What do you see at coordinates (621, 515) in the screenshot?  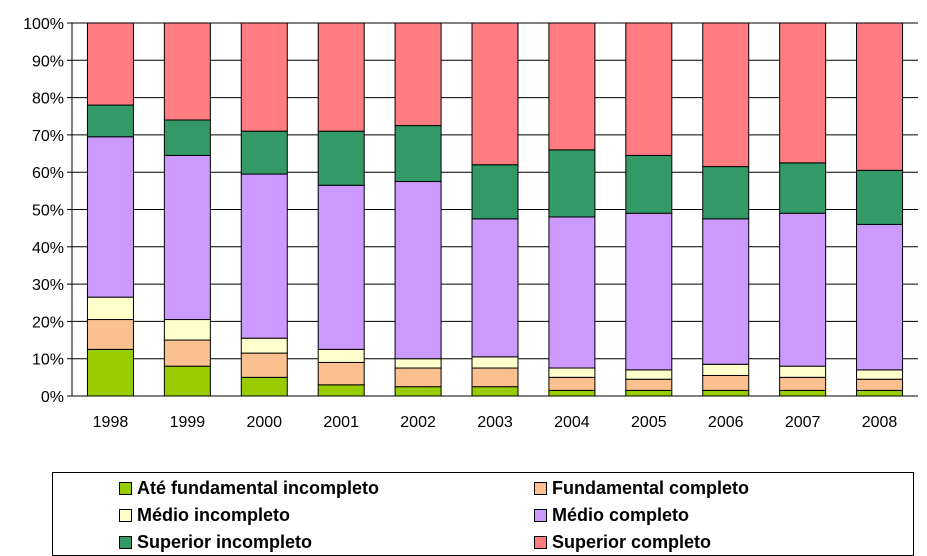 I see `legend-label: Médio completo` at bounding box center [621, 515].